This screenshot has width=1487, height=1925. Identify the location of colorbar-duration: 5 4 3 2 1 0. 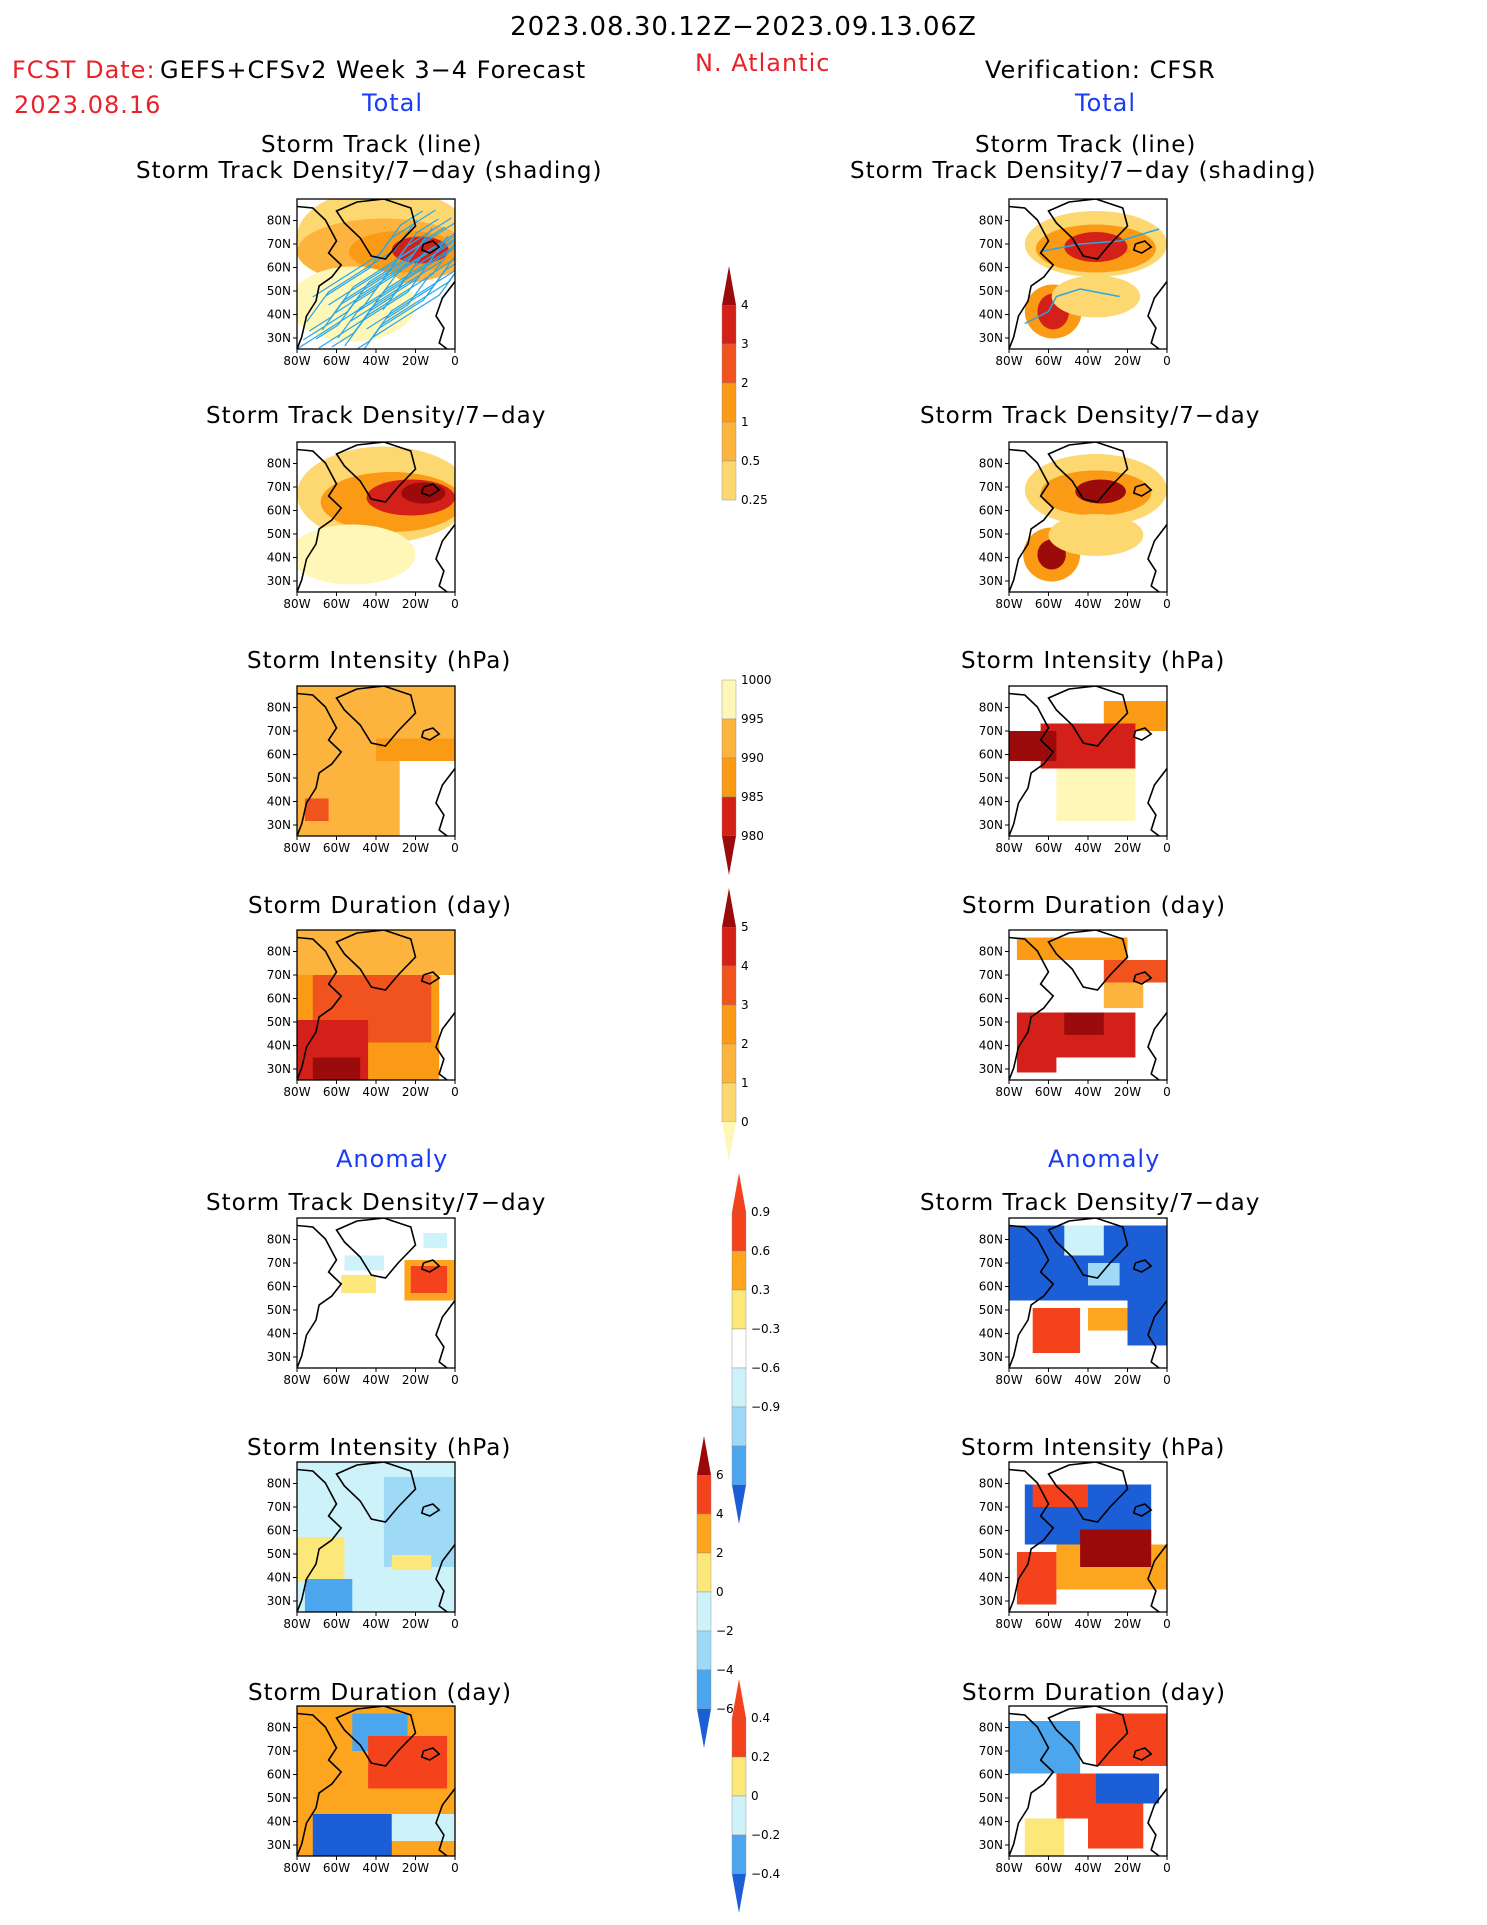
(735, 1024).